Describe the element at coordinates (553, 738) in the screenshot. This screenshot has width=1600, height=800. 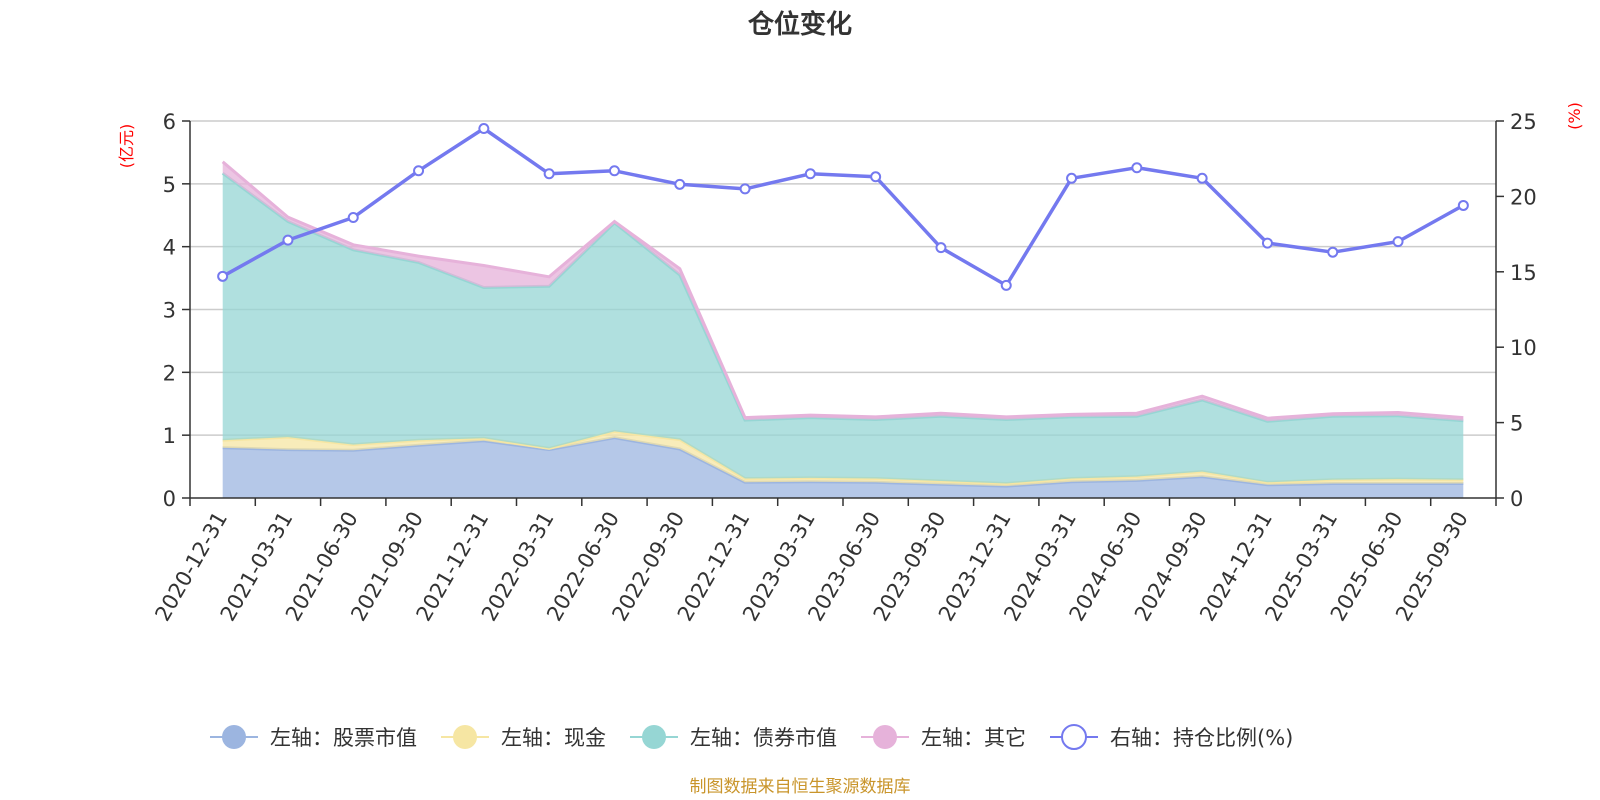
I see `legend-label-cash: 左轴：现金` at that location.